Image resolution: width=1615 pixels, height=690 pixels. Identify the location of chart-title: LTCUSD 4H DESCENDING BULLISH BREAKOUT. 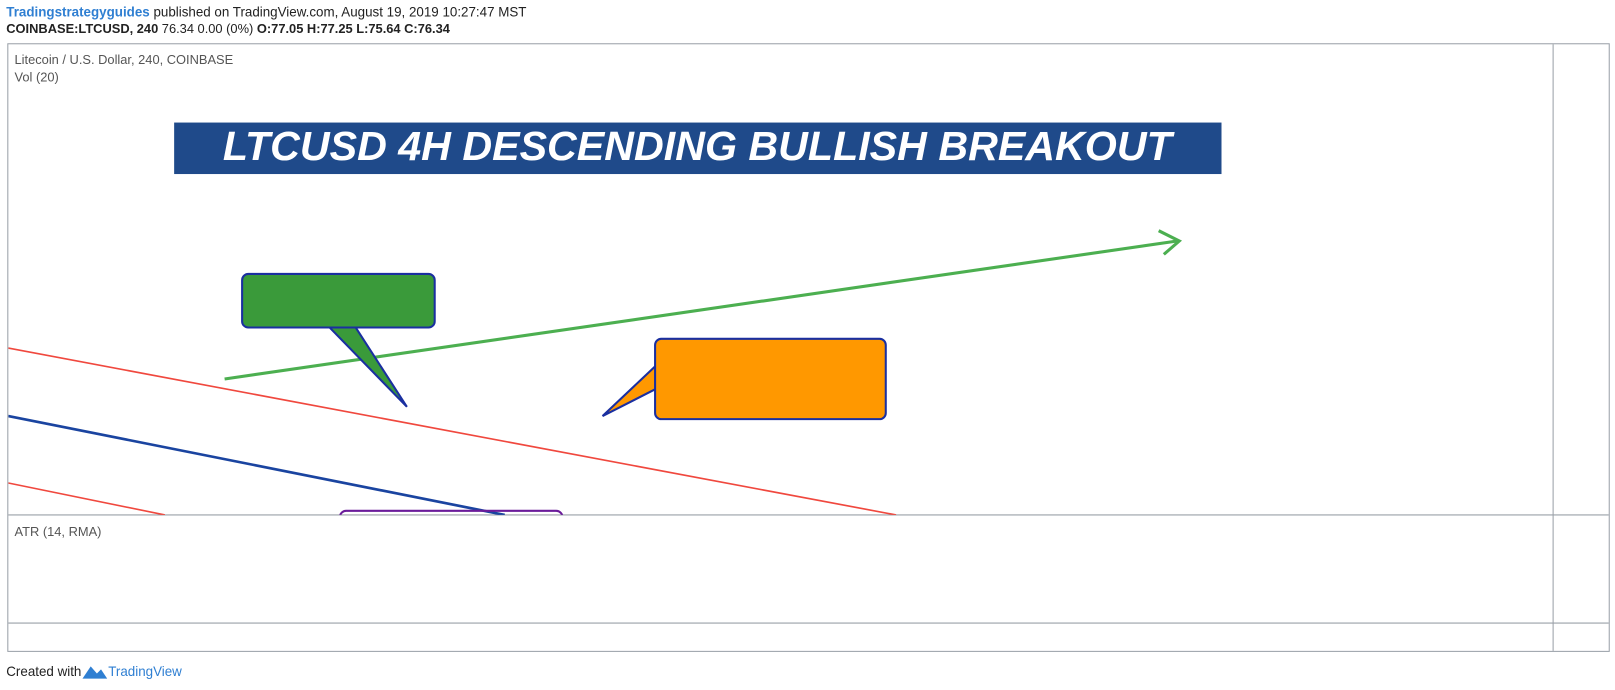
(699, 146).